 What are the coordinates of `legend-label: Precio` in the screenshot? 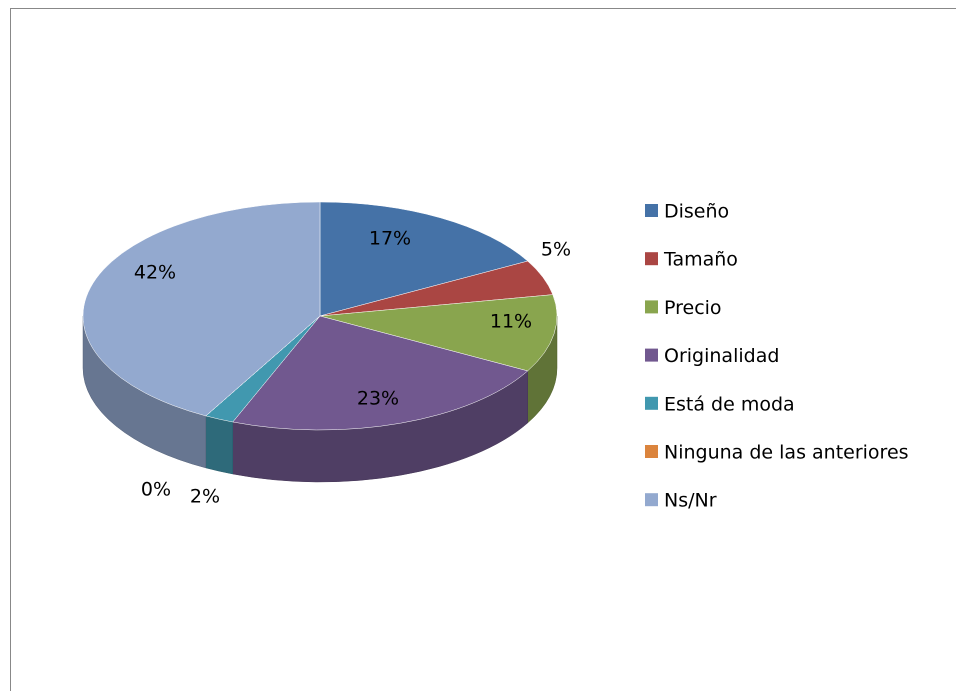 It's located at (693, 308).